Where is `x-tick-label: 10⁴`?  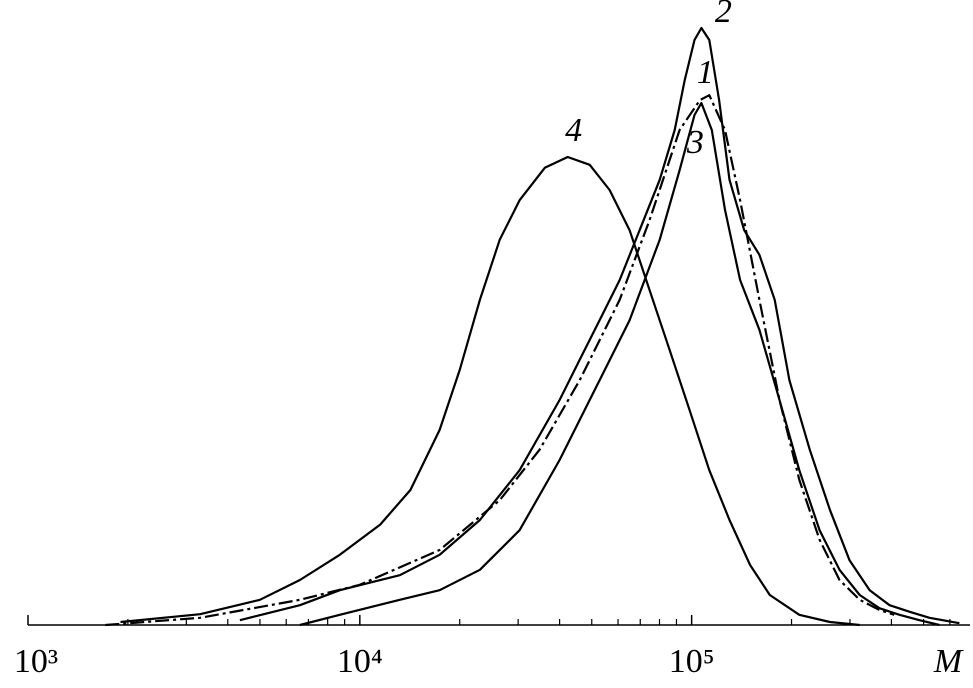 x-tick-label: 10⁴ is located at coordinates (360, 661).